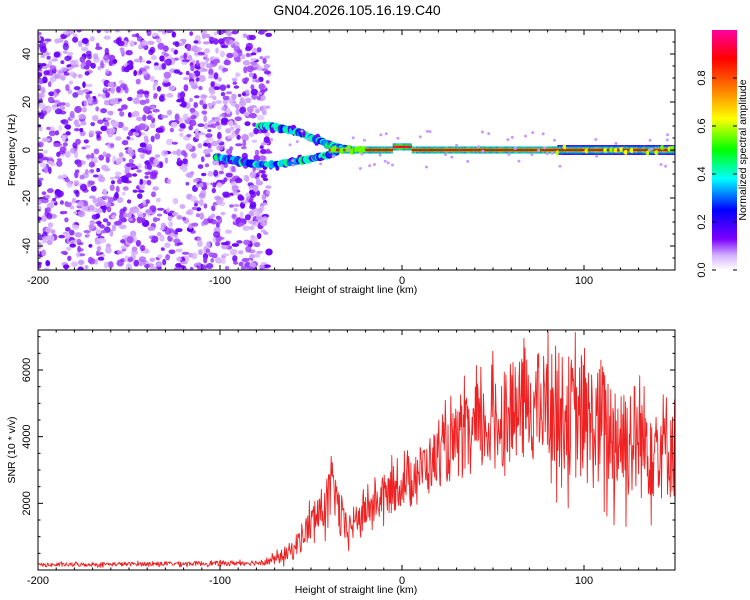 The image size is (750, 600). I want to click on y-tick-label: 6000, so click(27, 370).